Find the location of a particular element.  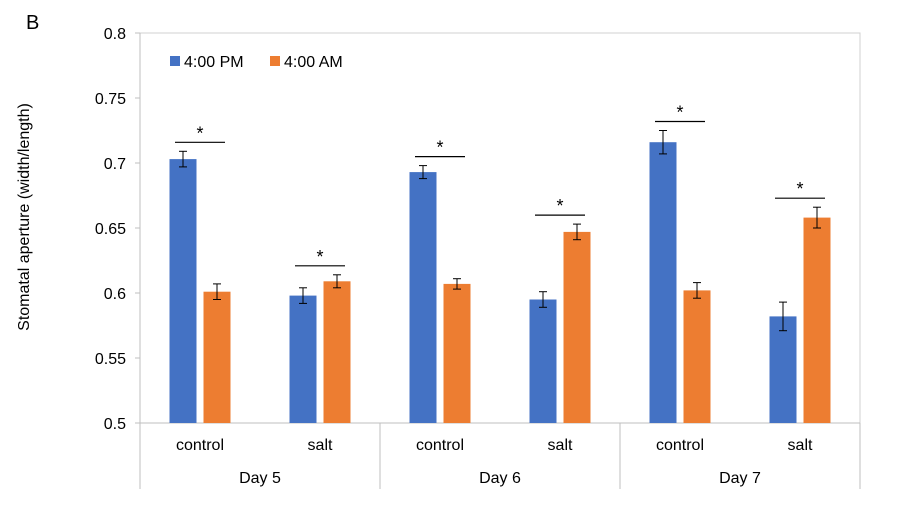

legend-label: 4:00 PM is located at coordinates (214, 62).